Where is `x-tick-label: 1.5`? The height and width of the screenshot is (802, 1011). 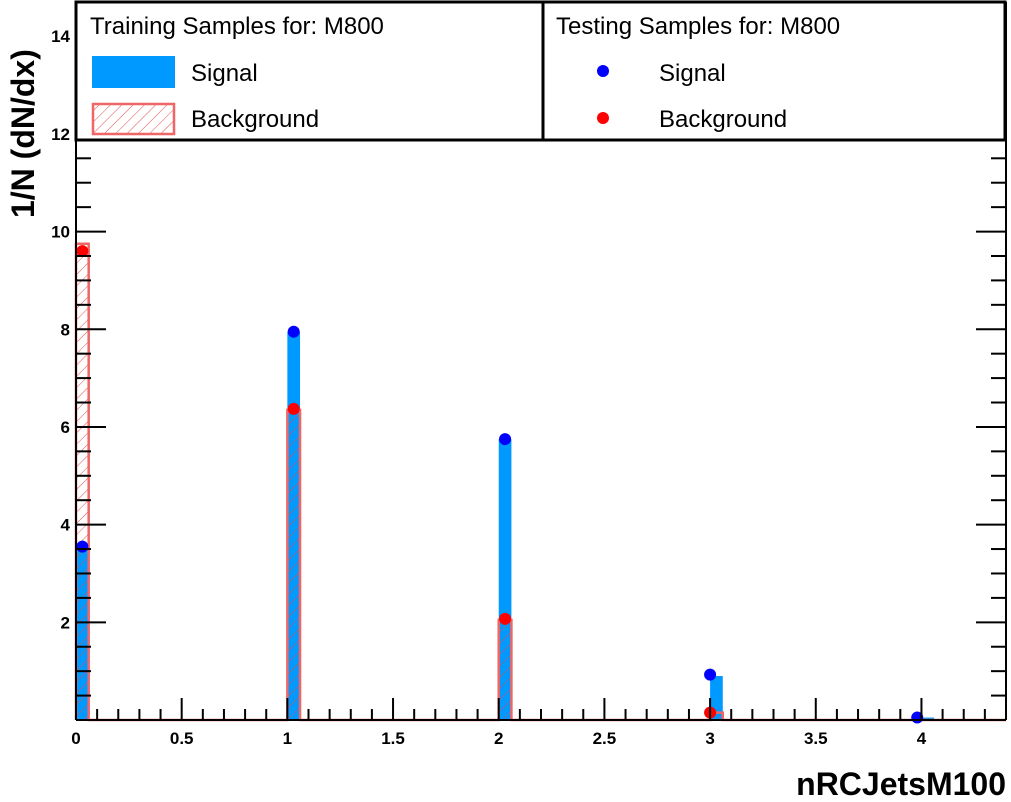 x-tick-label: 1.5 is located at coordinates (393, 738).